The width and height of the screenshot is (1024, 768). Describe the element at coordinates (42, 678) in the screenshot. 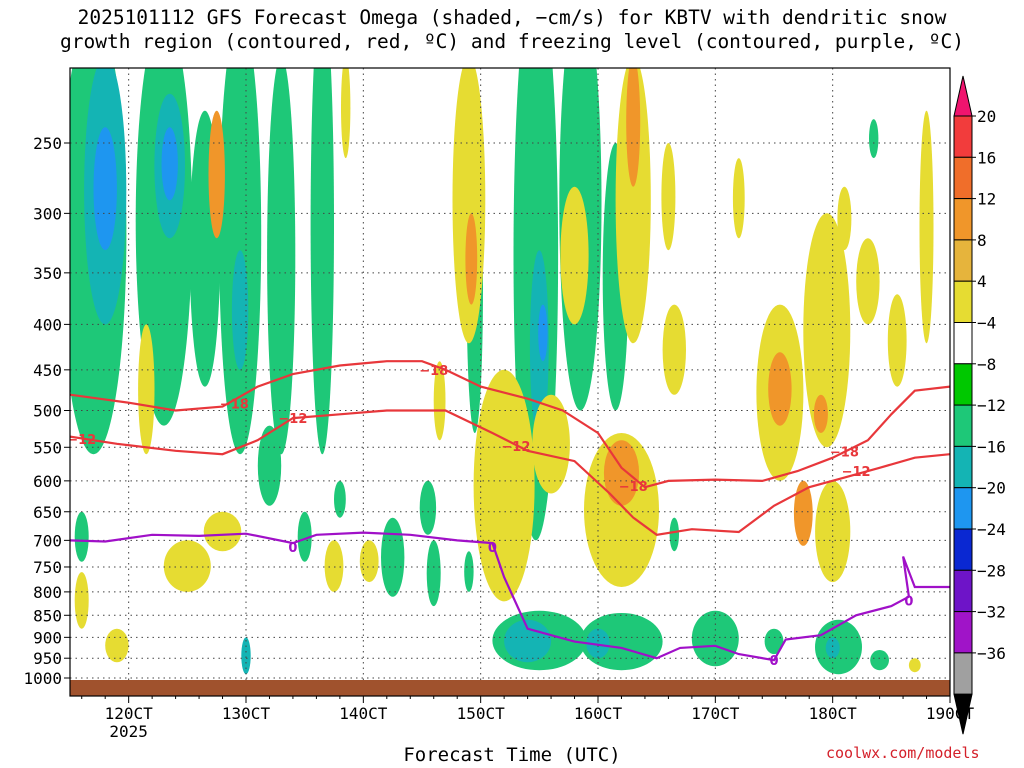

I see `y-tick-label-1000: 1000` at that location.